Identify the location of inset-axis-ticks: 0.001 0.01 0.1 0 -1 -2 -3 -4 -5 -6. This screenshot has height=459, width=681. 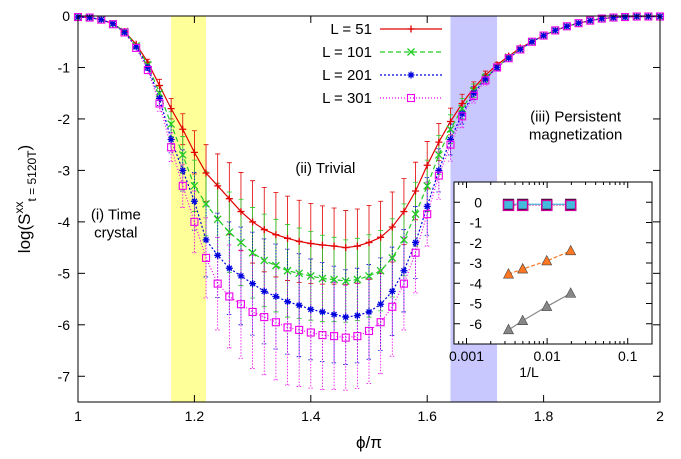
(550, 273).